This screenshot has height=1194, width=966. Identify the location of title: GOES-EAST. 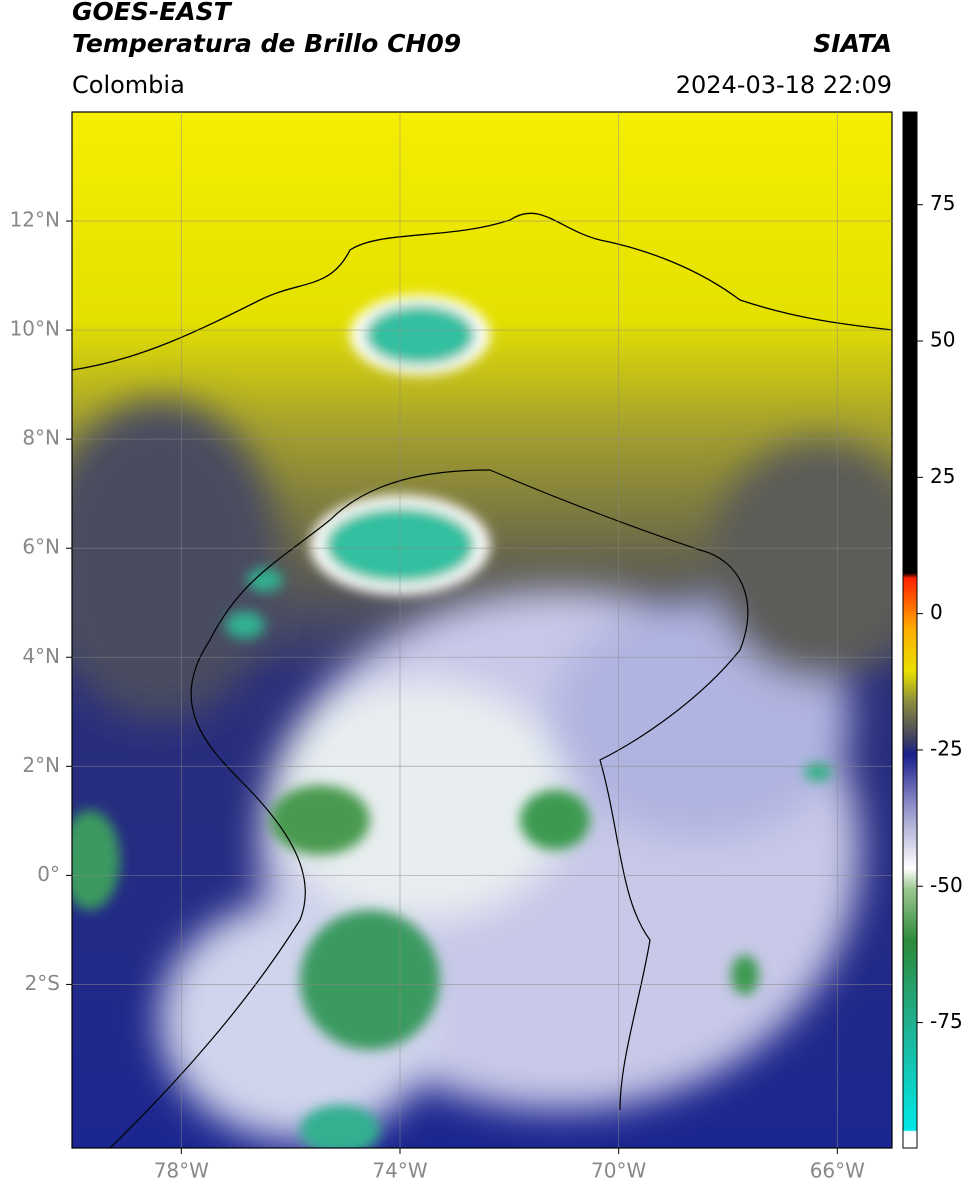
(152, 13).